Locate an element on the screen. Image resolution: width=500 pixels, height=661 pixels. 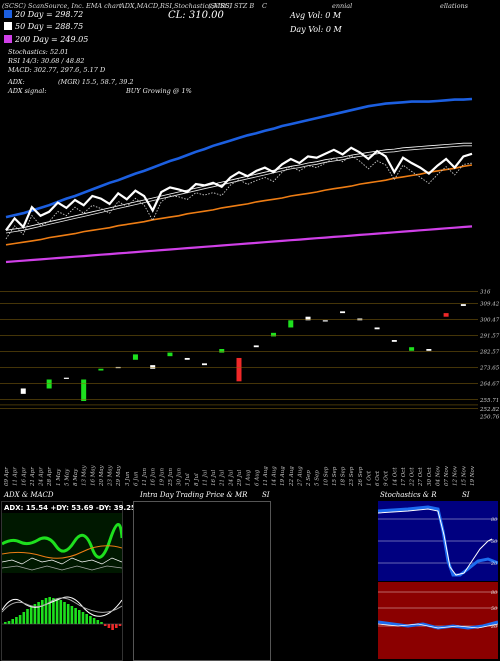
intraday-panel is located at coordinates (202, 581).